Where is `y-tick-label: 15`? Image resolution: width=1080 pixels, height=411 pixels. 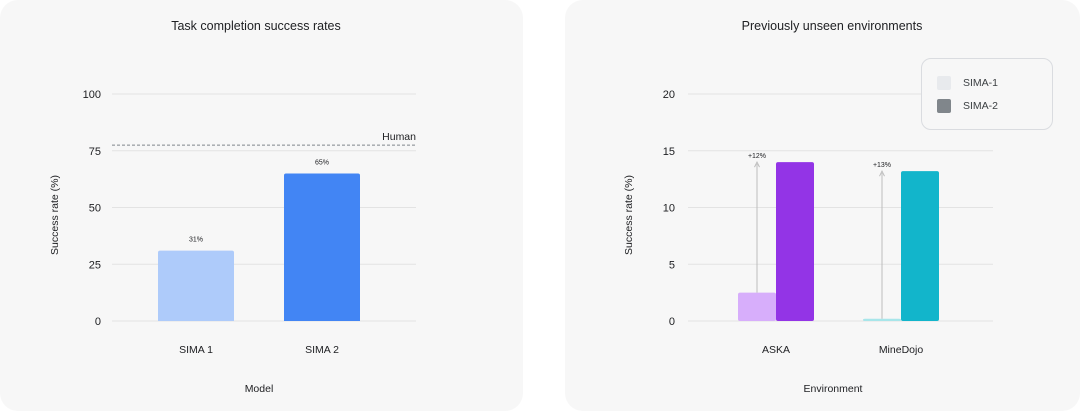
y-tick-label: 15 is located at coordinates (669, 152).